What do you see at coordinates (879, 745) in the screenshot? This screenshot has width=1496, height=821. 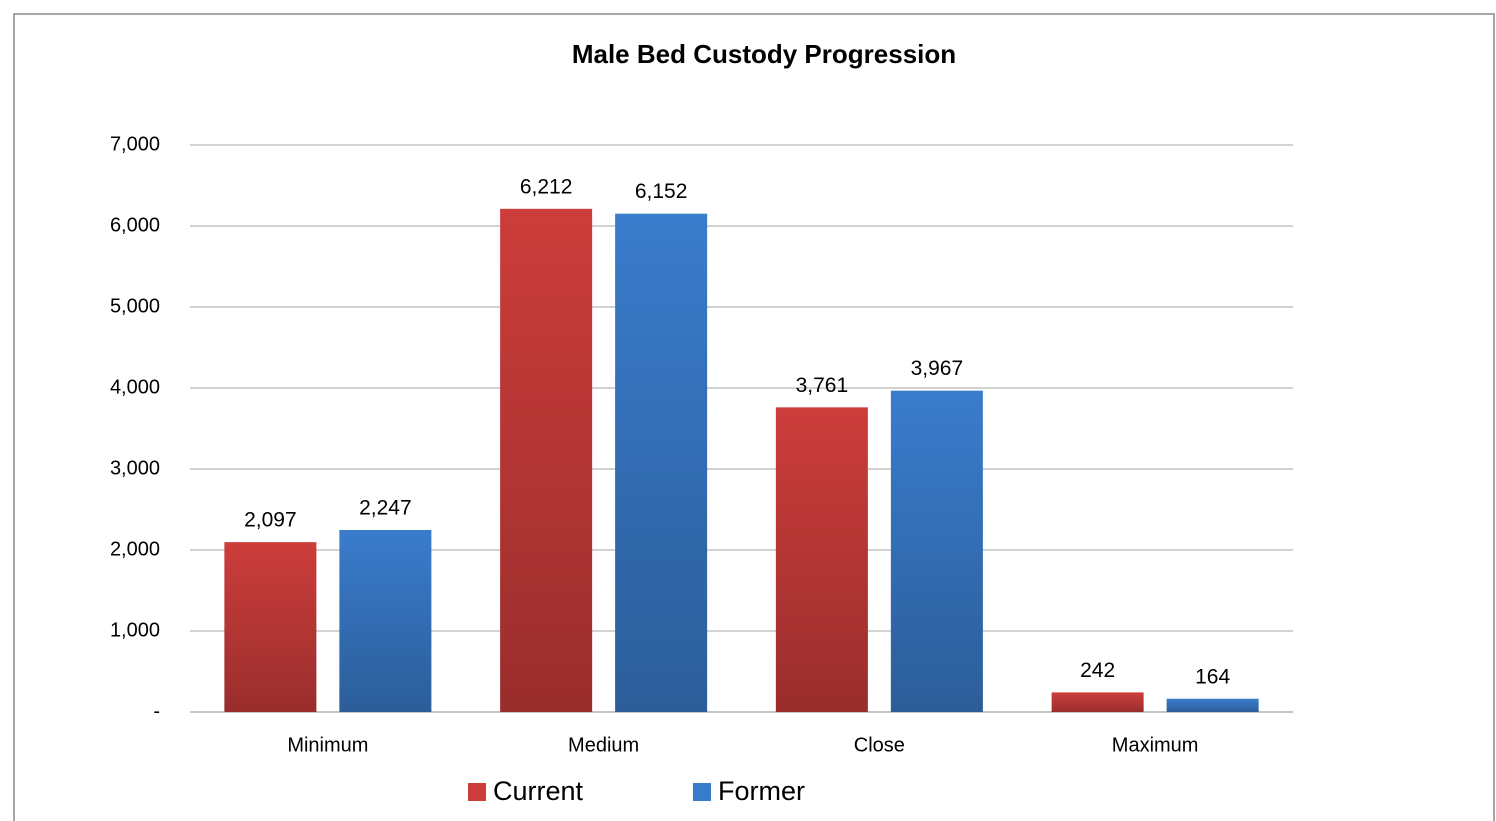 I see `x-tick-label: Close` at bounding box center [879, 745].